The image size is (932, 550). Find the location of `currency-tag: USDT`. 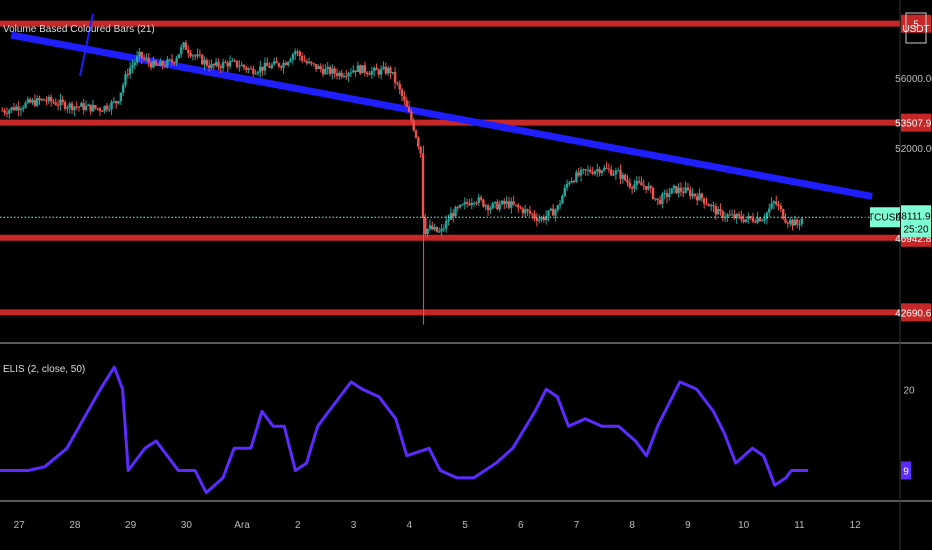

currency-tag: USDT is located at coordinates (916, 28).